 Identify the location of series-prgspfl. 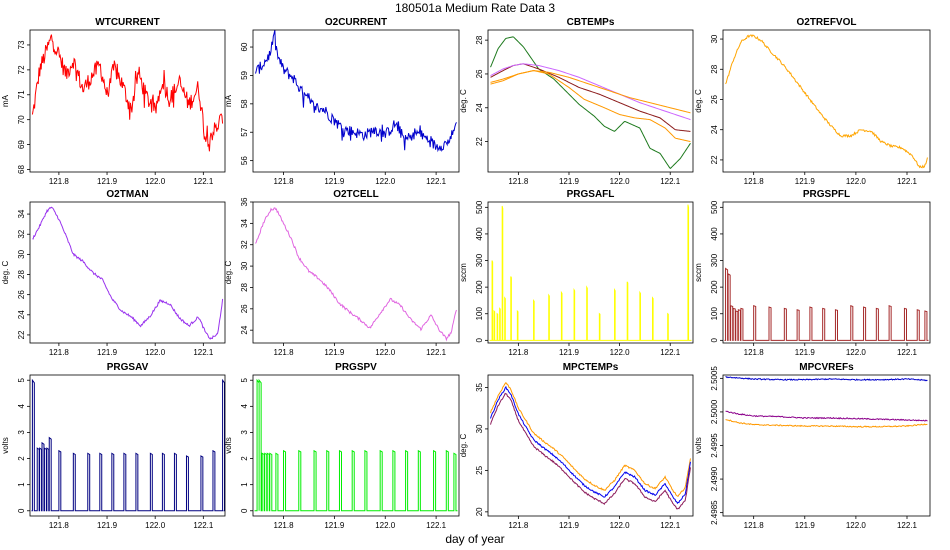
(826, 304).